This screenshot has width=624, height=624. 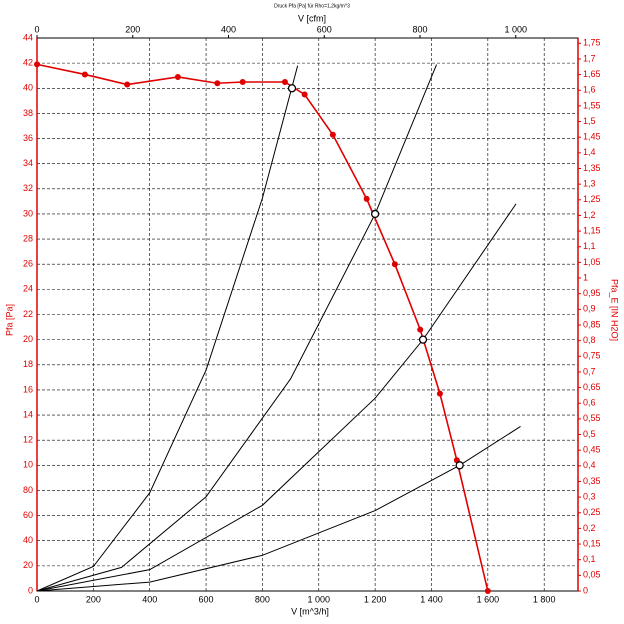 What do you see at coordinates (592, 387) in the screenshot?
I see `y2-tick-label: 0,65` at bounding box center [592, 387].